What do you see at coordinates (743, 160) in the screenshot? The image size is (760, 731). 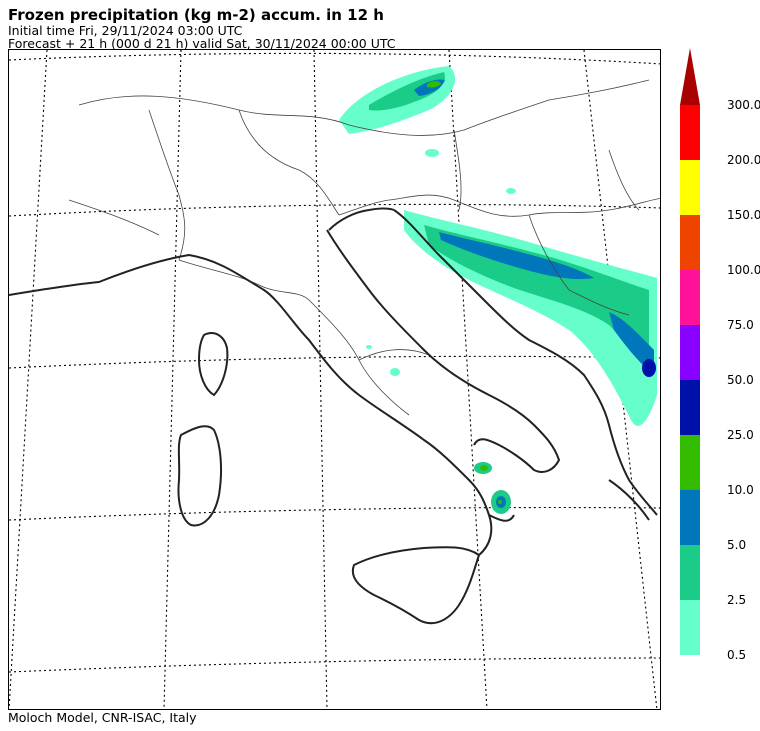 I see `legend-label: 200.0` at bounding box center [743, 160].